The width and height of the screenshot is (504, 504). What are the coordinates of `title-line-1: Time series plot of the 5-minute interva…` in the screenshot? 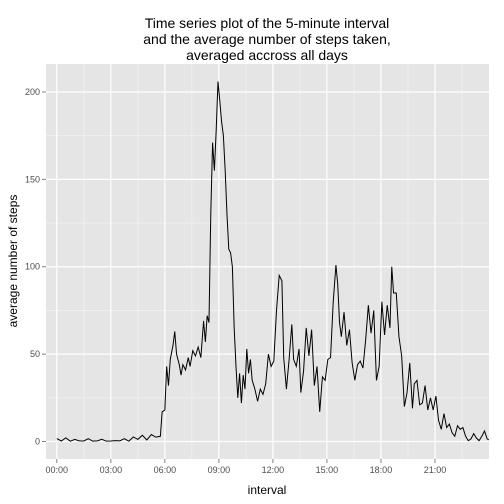 It's located at (267, 23).